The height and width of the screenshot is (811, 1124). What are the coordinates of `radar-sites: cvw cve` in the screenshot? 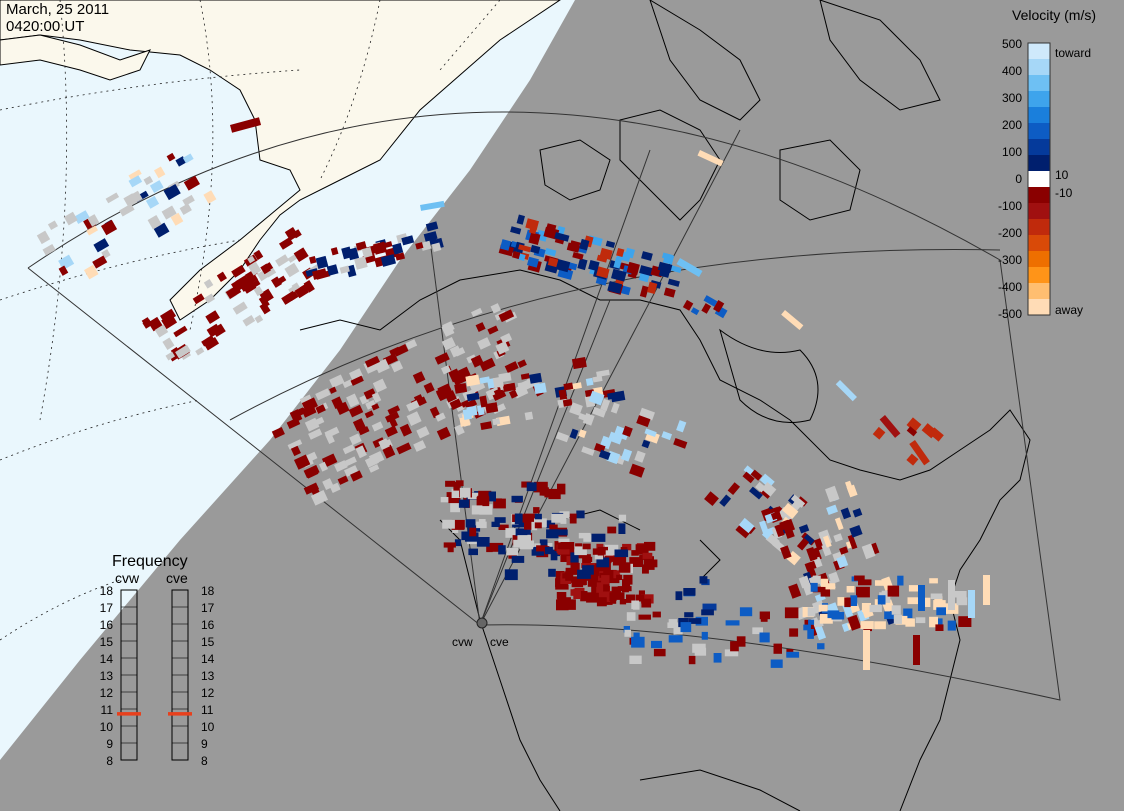 It's located at (480, 633).